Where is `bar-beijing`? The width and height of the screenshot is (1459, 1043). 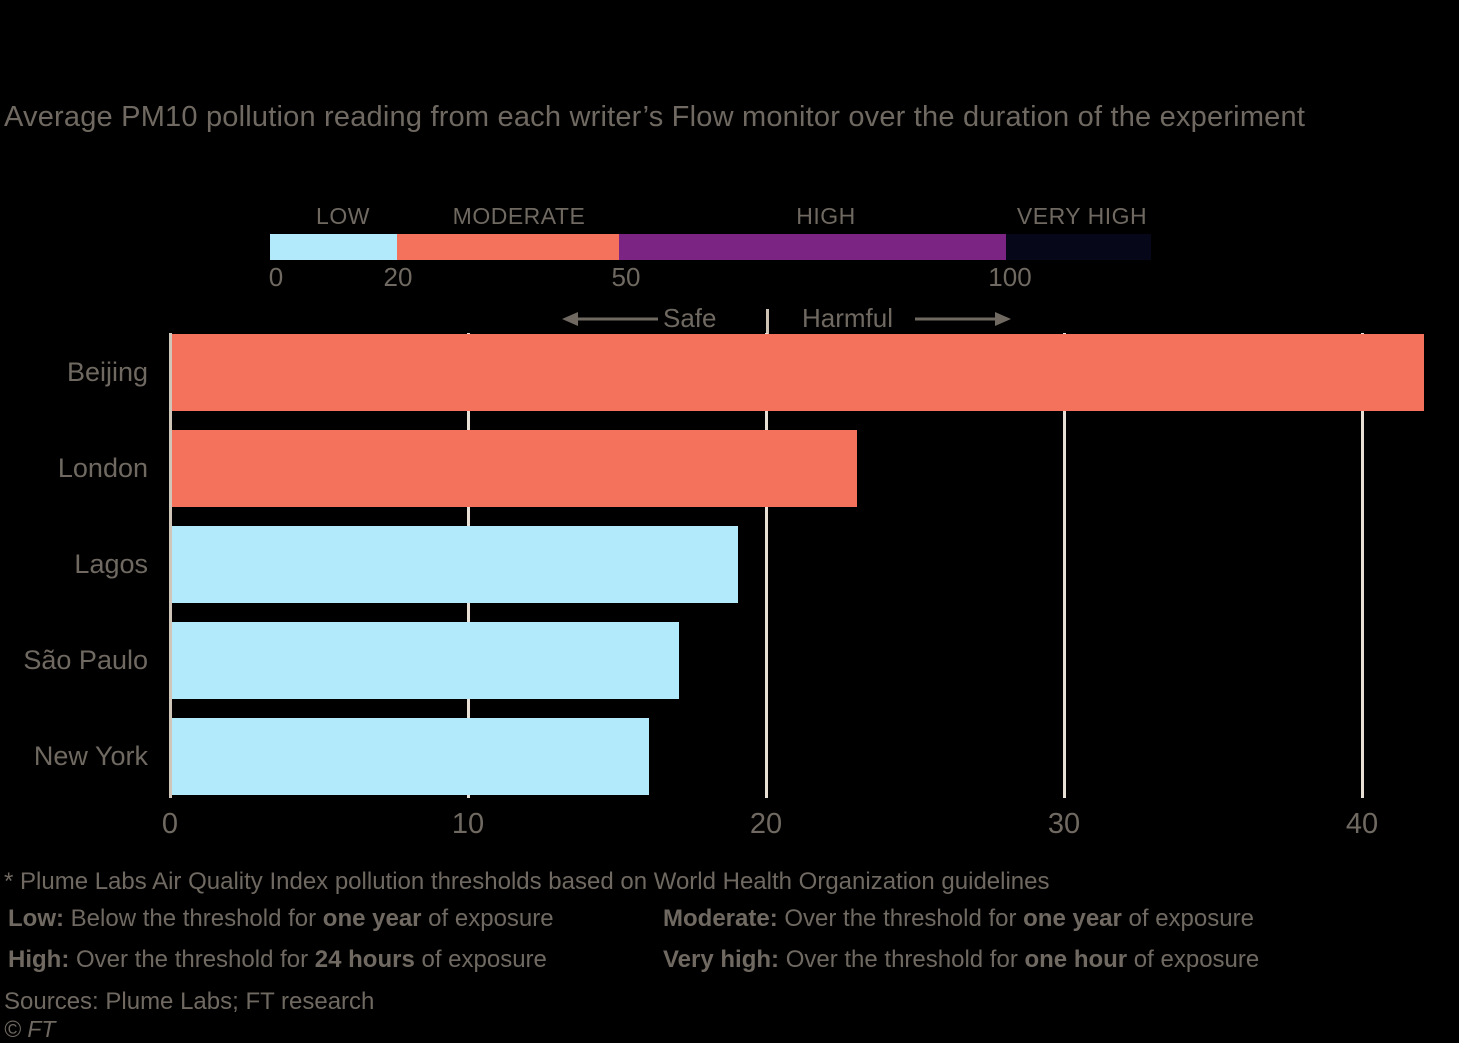 bar-beijing is located at coordinates (797, 372).